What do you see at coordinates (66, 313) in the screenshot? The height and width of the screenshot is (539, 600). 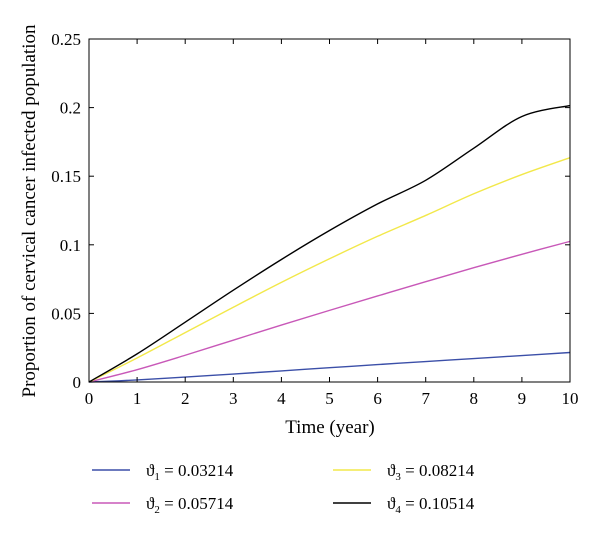 I see `y-tick-label: 0.05` at bounding box center [66, 313].